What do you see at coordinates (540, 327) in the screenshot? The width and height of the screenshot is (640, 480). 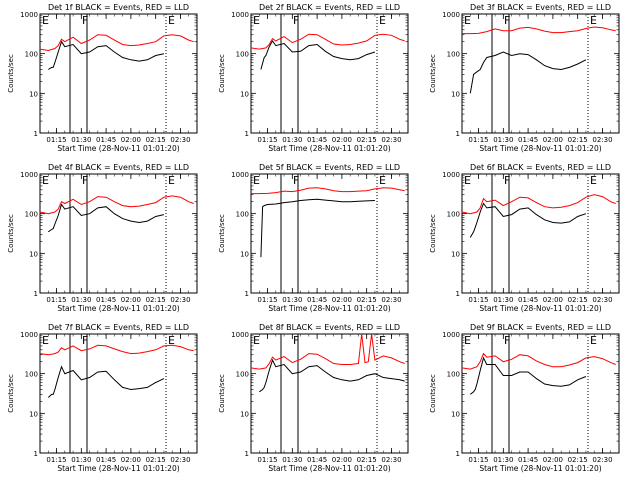 I see `chart-title: Det 9f BLACK = Events, RED = LLD` at bounding box center [540, 327].